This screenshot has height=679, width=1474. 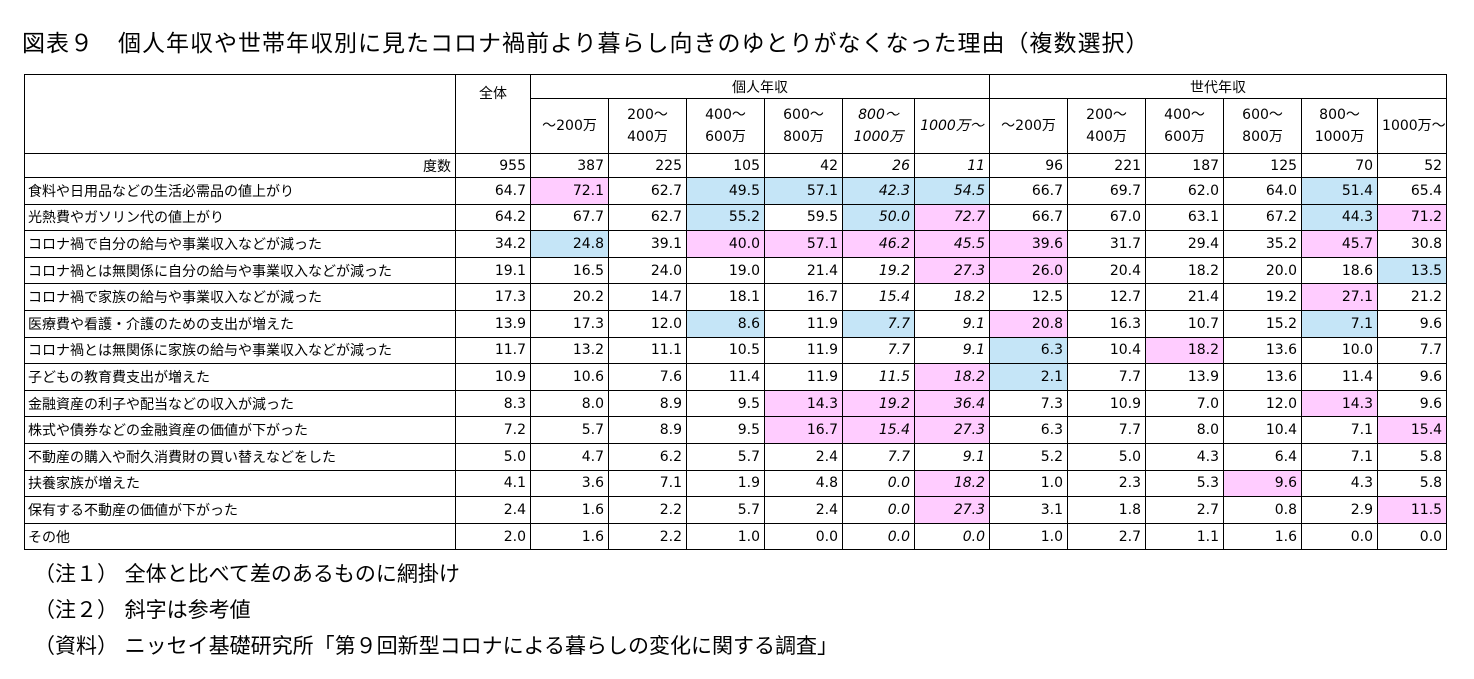 I want to click on value-cell: 63.1, so click(x=1185, y=217).